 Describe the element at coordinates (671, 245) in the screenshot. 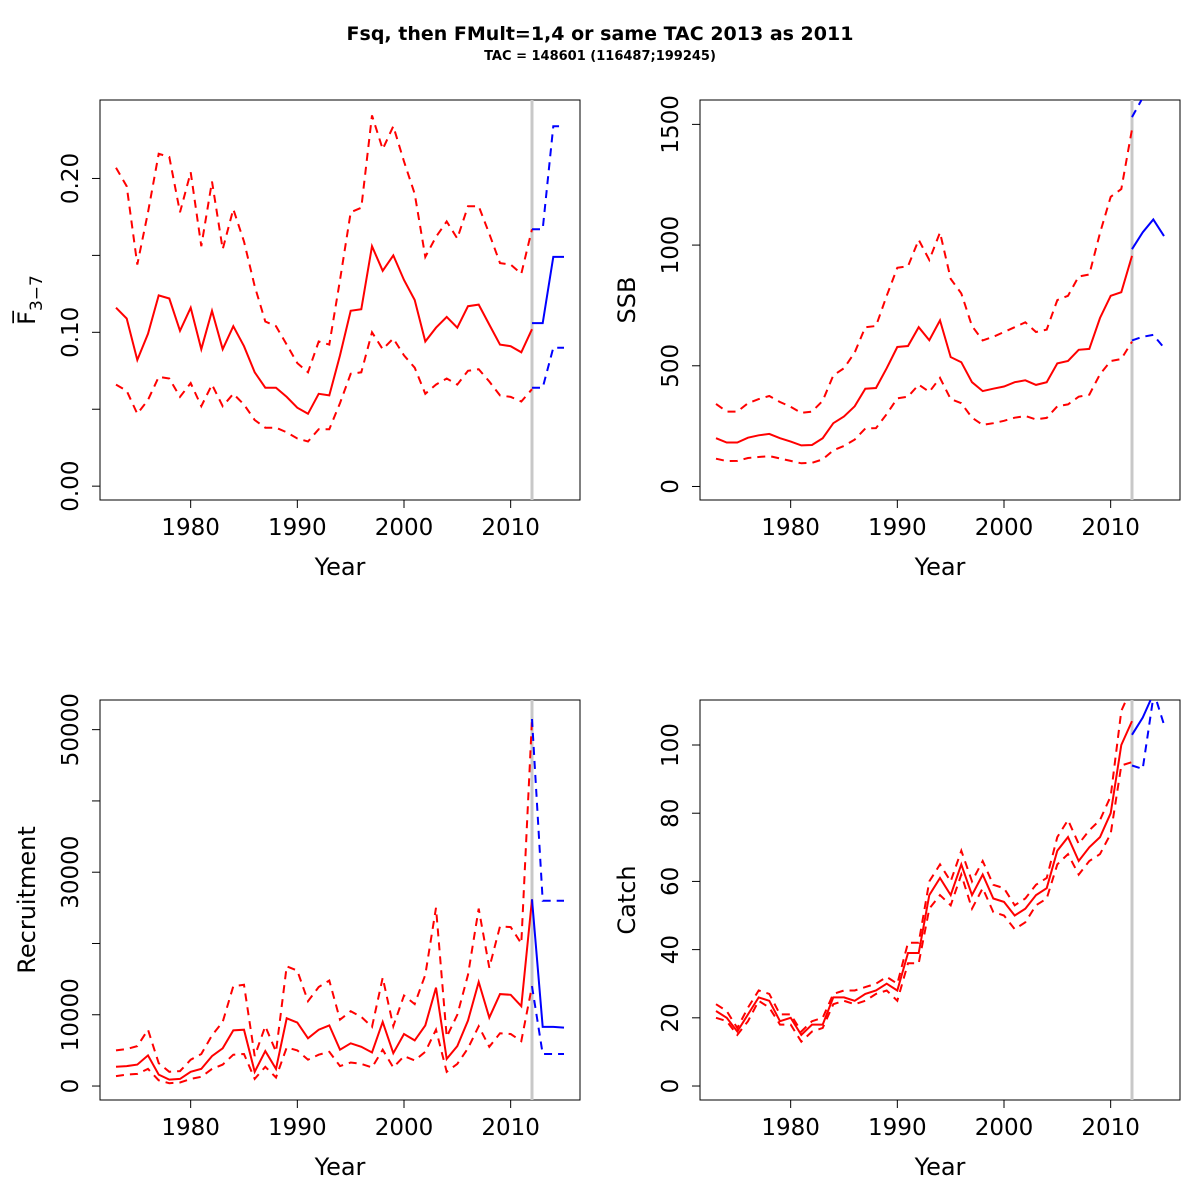

I see `y-tick-label: 1000` at that location.